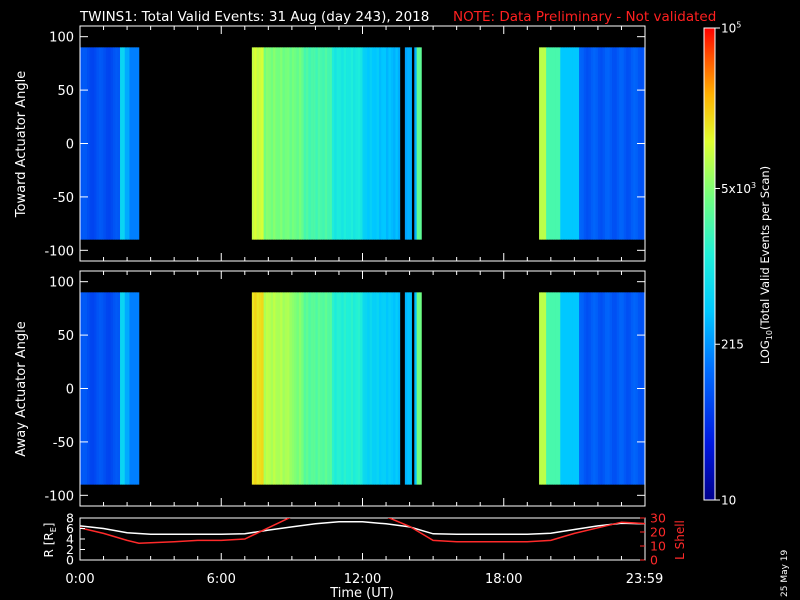 This screenshot has height=600, width=800. What do you see at coordinates (769, 335) in the screenshot?
I see `colorbar-label-sub: 10` at bounding box center [769, 335].